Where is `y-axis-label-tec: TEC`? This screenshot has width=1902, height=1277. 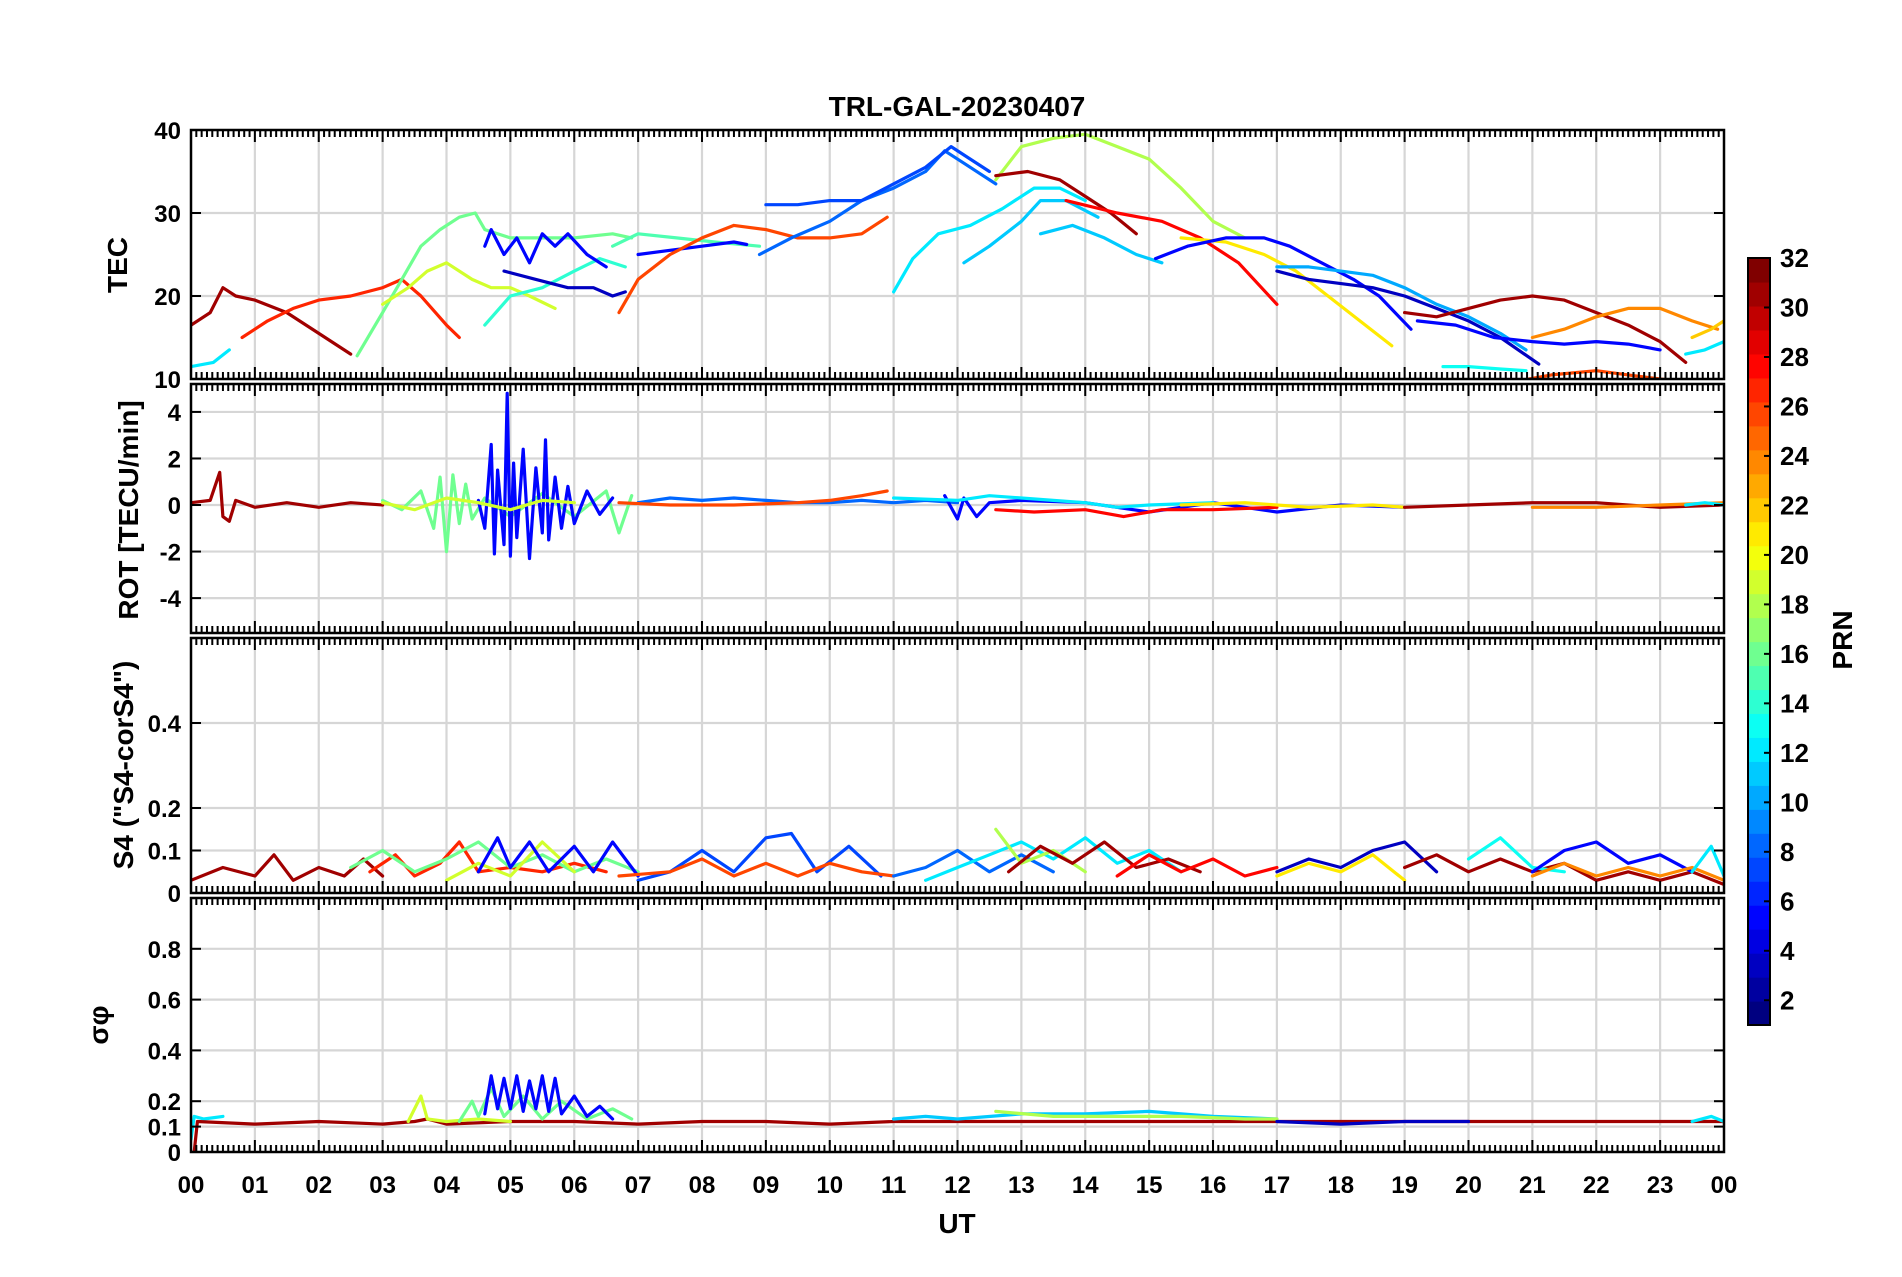
y-axis-label-tec: TEC is located at coordinates (117, 265).